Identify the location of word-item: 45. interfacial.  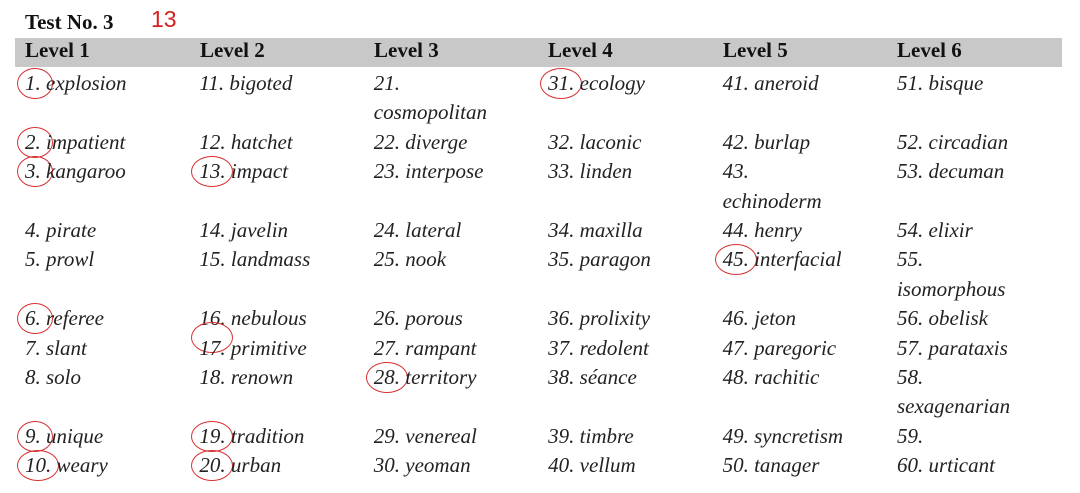
(782, 259).